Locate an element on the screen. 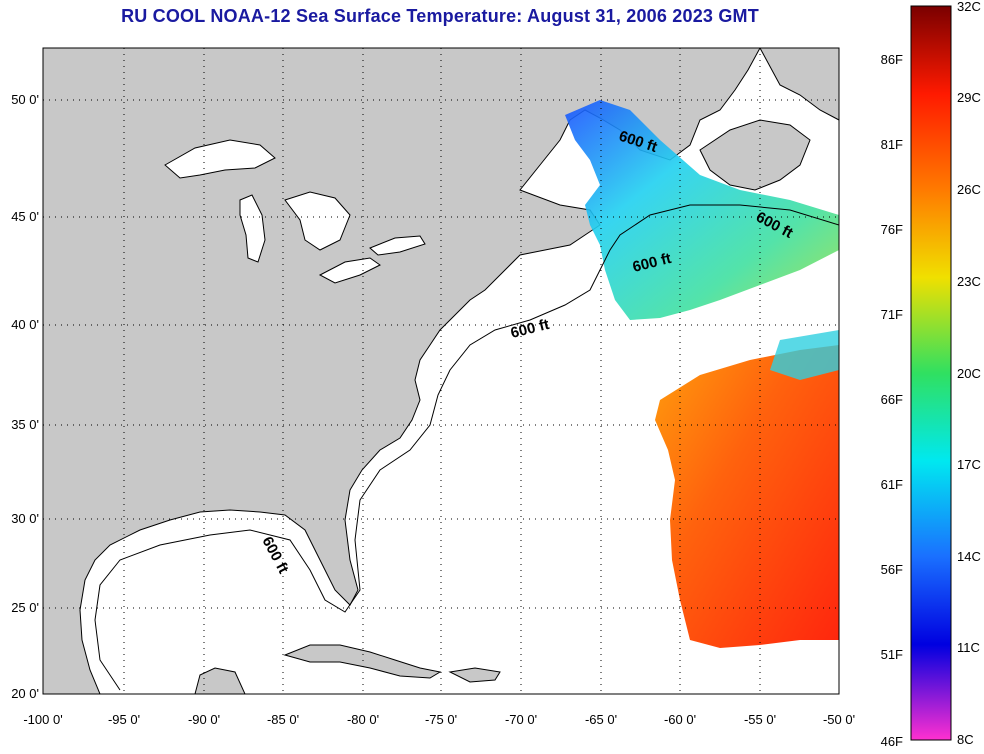 The width and height of the screenshot is (984, 754). lon-tick-label: -55 0' is located at coordinates (760, 719).